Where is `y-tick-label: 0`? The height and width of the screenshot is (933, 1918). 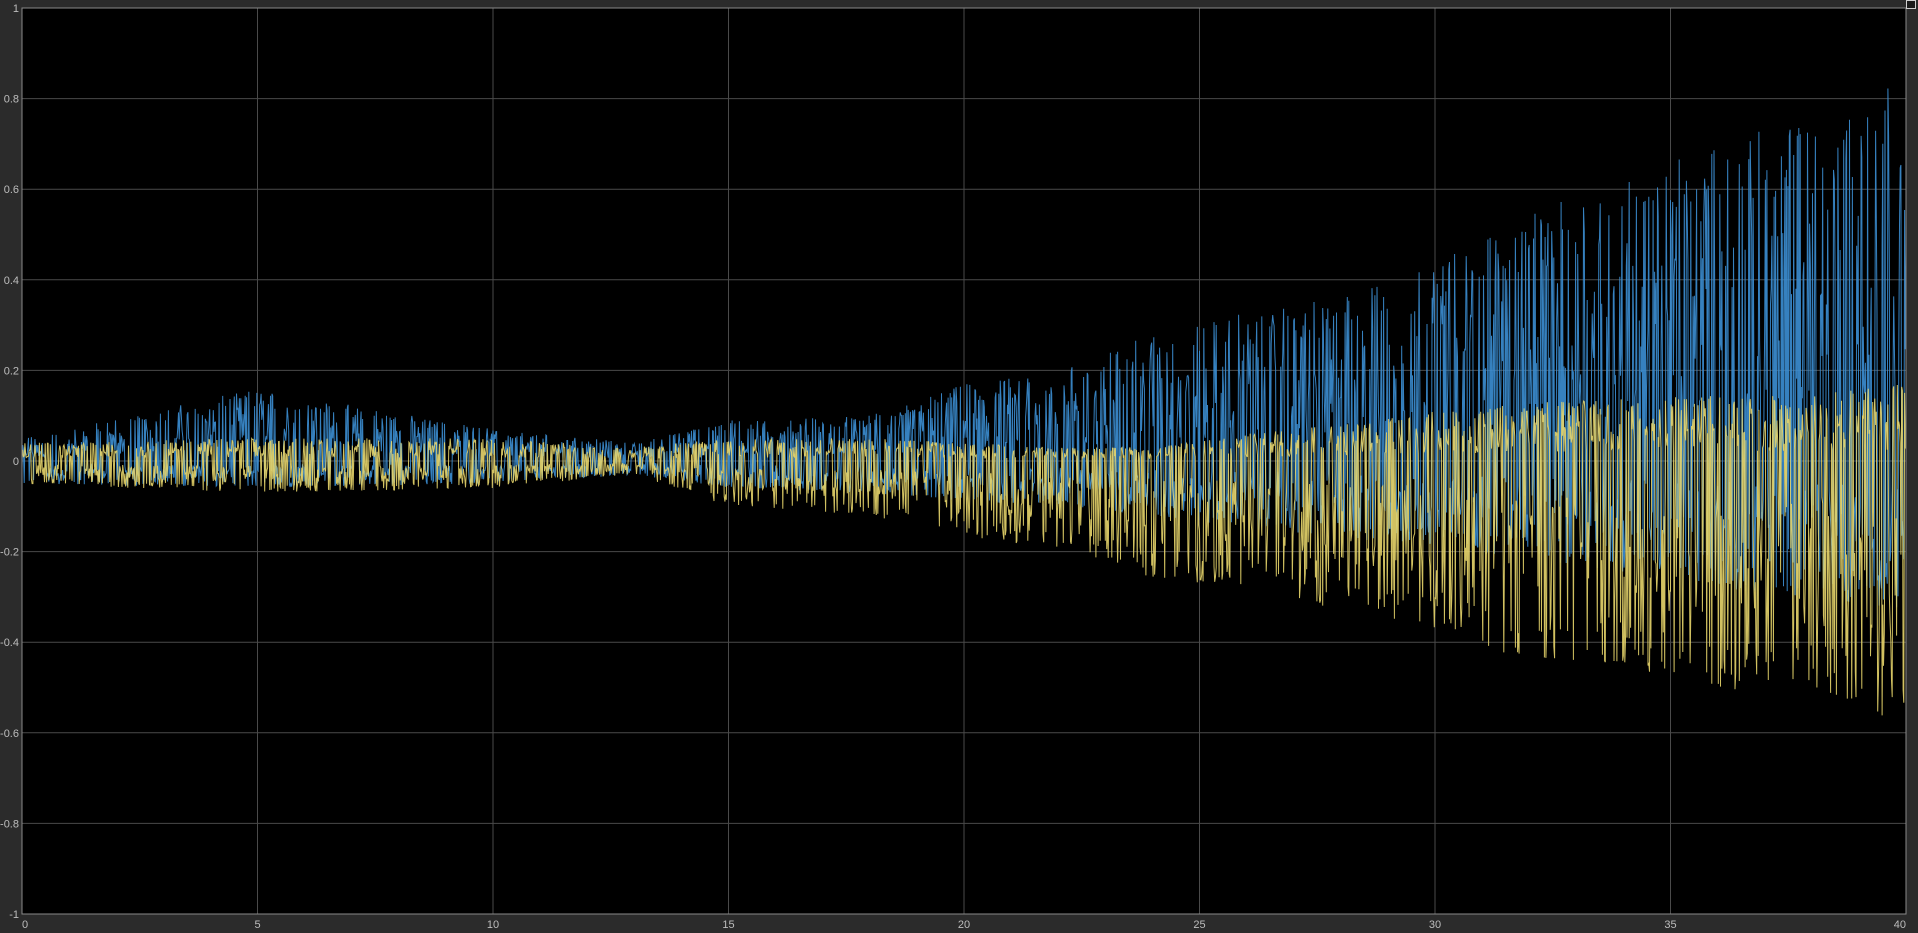
y-tick-label: 0 is located at coordinates (16, 462).